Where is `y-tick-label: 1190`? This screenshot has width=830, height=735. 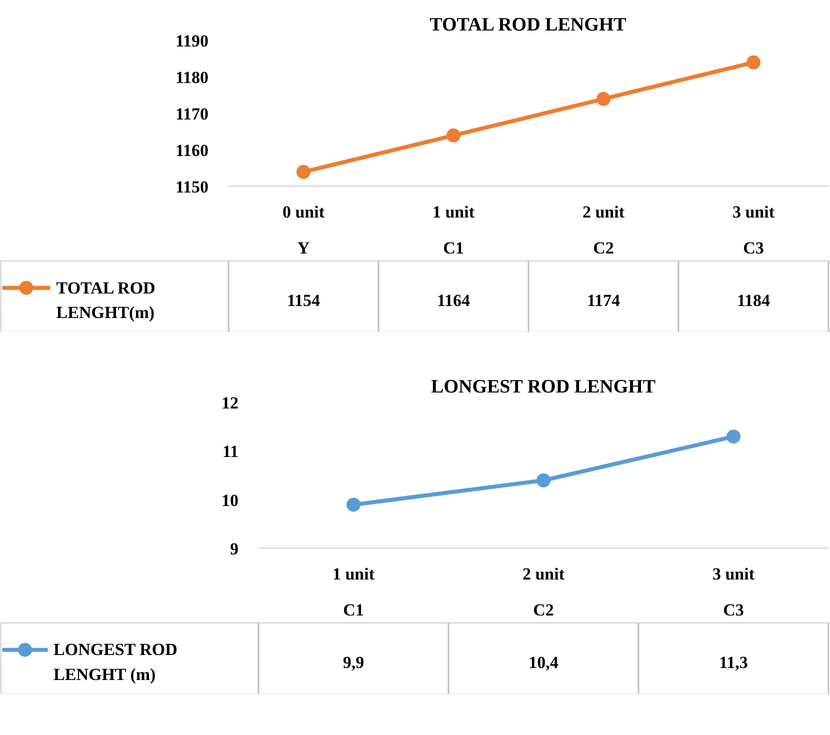 y-tick-label: 1190 is located at coordinates (191, 41).